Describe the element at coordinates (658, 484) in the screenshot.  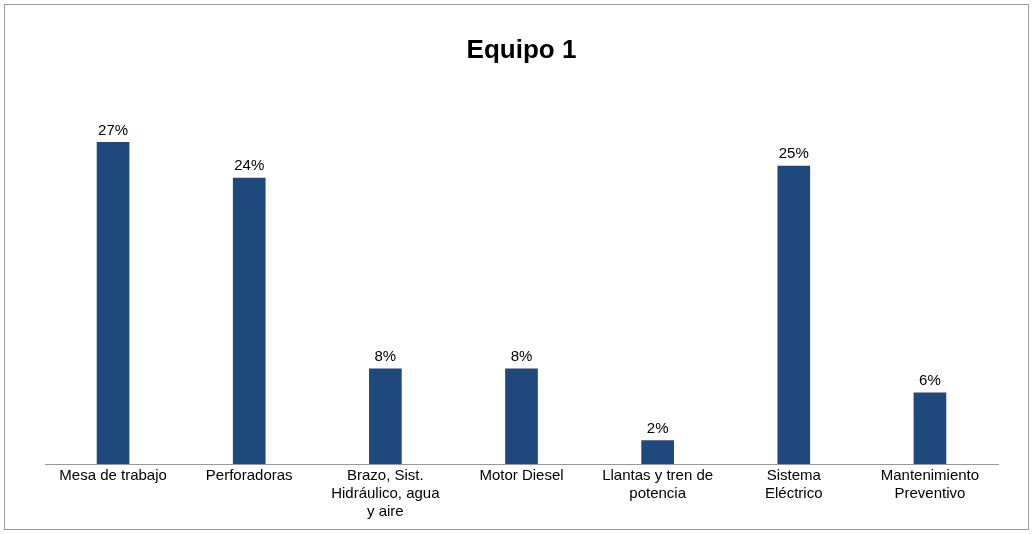
I see `x-tick-label: Llantas y tren de potencia` at that location.